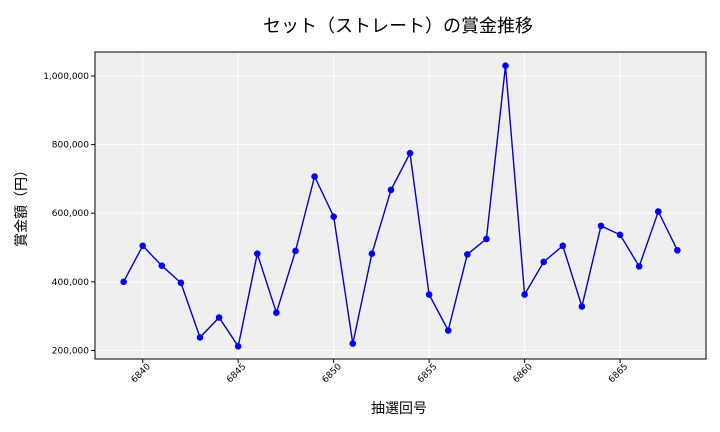  I want to click on y-axis: 200,000 400,000 600,000 800,000 1,000,000, so click(69, 214).